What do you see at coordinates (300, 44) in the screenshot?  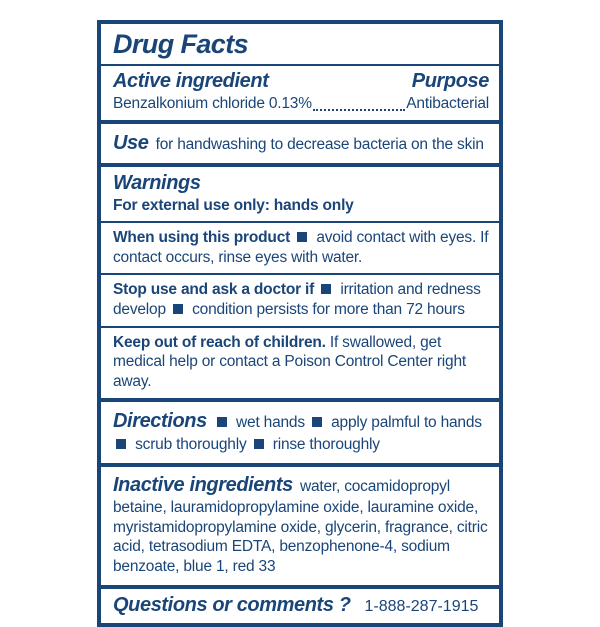 I see `title-section: Drug Facts` at bounding box center [300, 44].